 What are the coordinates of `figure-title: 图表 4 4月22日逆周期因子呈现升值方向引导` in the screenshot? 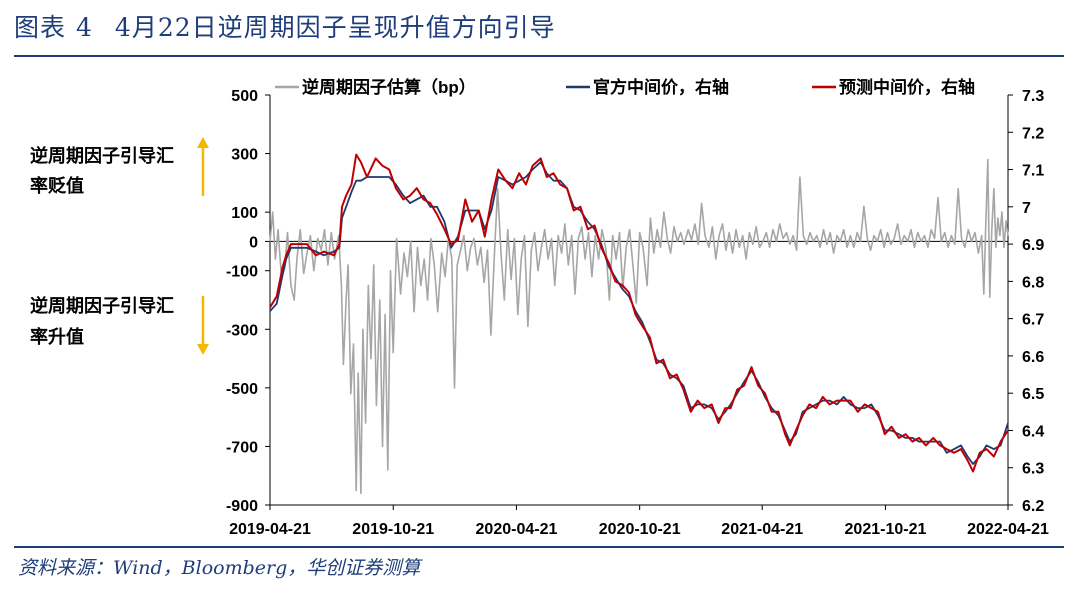 It's located at (539, 28).